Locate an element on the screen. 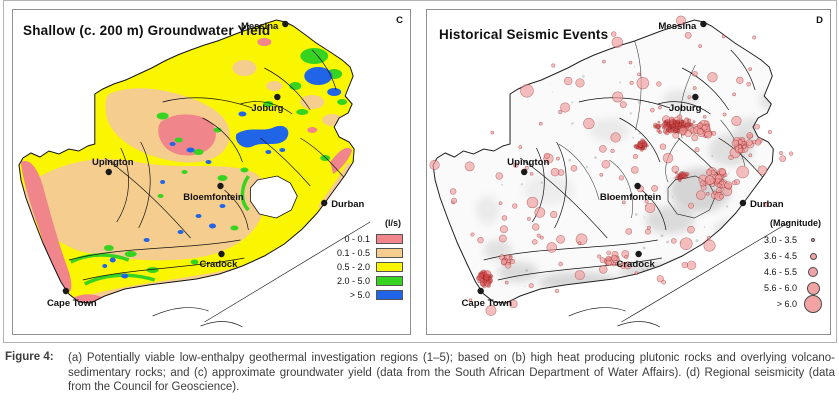  seismic-legend-header: (Magnitude) is located at coordinates (795, 223).